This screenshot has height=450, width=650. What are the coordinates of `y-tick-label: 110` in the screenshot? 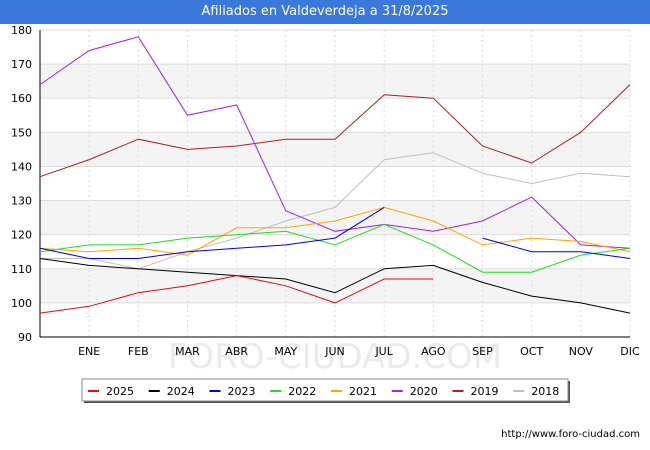 It's located at (21, 269).